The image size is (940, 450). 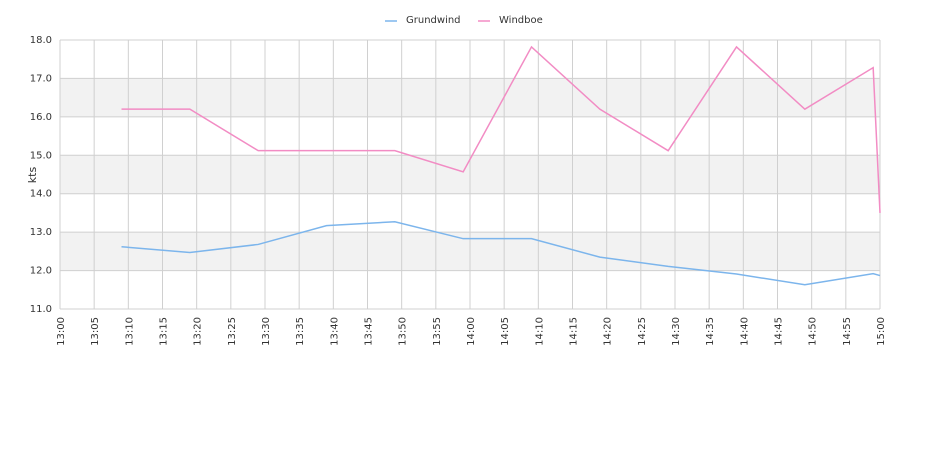 I want to click on x-tick-label: 13:35, so click(x=300, y=331).